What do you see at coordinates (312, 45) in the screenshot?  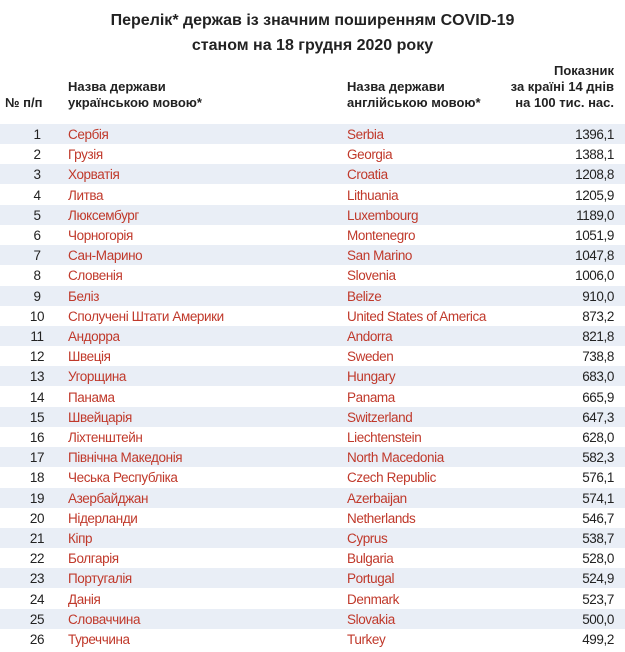 I see `title-line: станом на 18 грудня 2020 року` at bounding box center [312, 45].